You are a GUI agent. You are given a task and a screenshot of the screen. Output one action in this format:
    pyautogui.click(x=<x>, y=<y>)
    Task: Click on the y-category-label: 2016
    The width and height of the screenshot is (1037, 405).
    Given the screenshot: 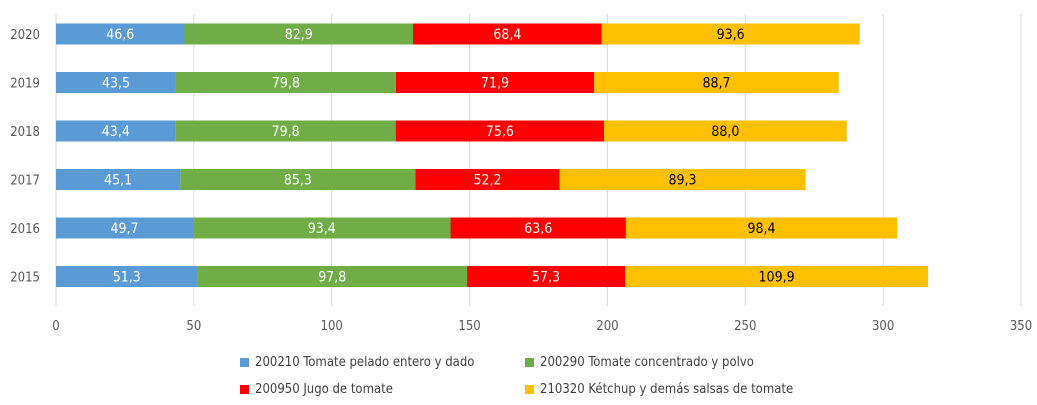 What is the action you would take?
    pyautogui.click(x=25, y=229)
    